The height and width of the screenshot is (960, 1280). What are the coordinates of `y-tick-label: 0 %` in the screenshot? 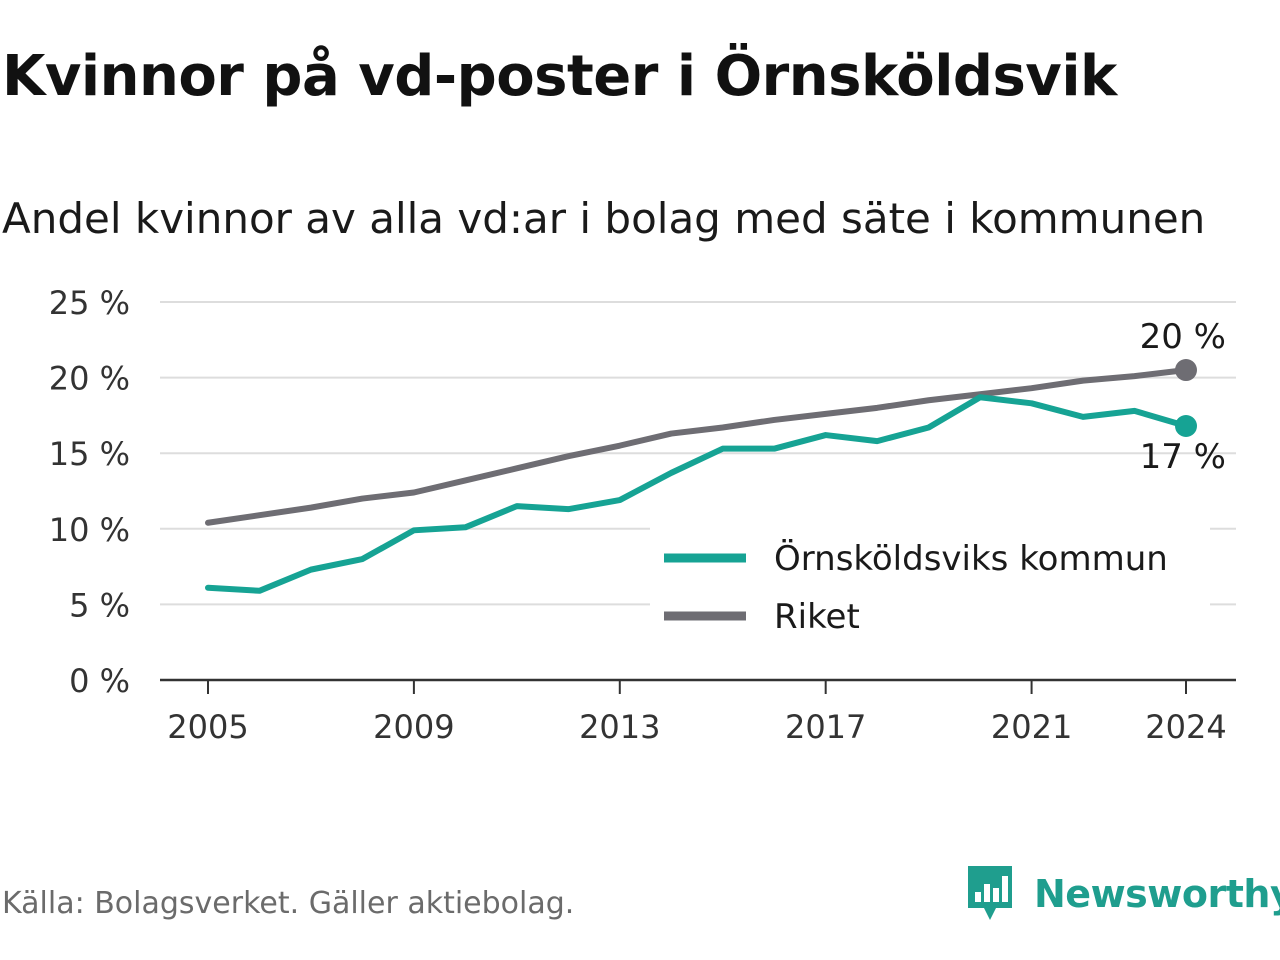 It's located at (99, 681).